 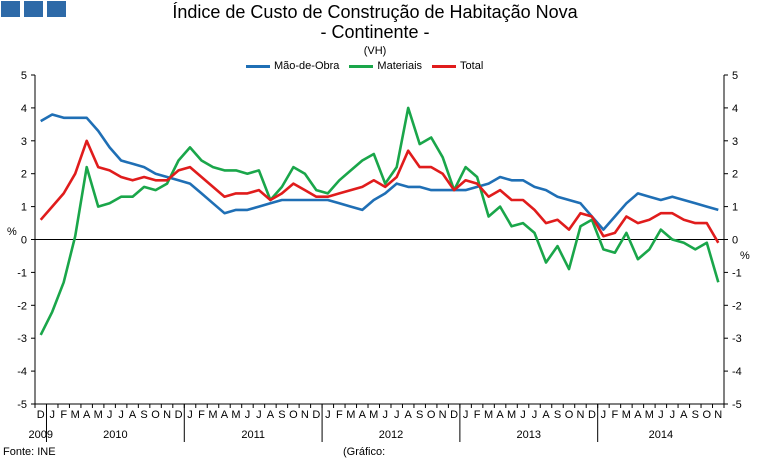 I want to click on y-tick-label-right: 3, so click(x=735, y=142).